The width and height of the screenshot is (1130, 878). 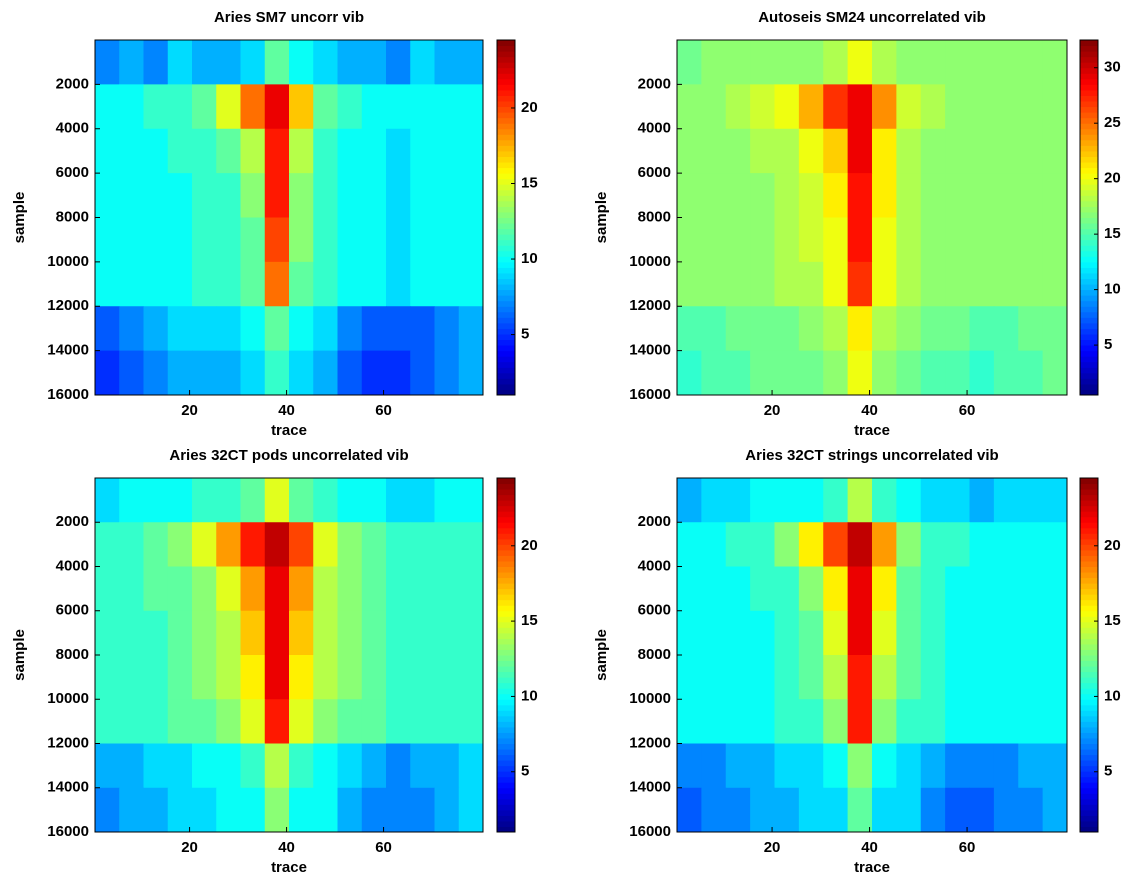 What do you see at coordinates (871, 455) in the screenshot?
I see `chart-title: Aries 32CT strings uncorrelated vib` at bounding box center [871, 455].